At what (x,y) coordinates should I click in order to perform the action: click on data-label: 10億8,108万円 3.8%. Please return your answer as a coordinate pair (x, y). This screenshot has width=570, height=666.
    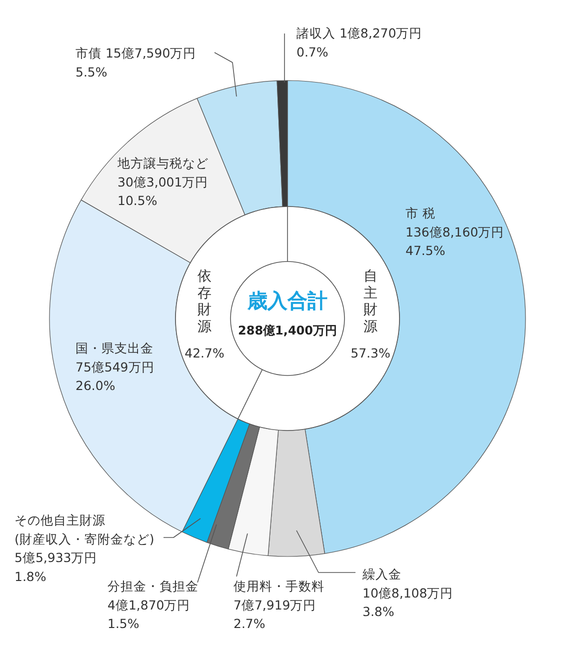
    Looking at the image, I should click on (408, 602).